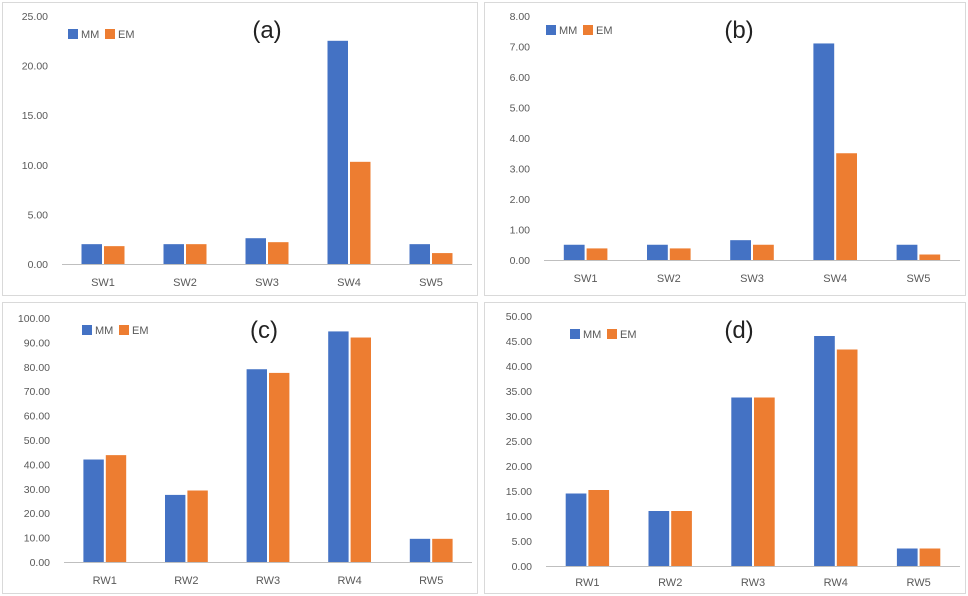 Image resolution: width=968 pixels, height=596 pixels. I want to click on x-category-label: SW1, so click(103, 283).